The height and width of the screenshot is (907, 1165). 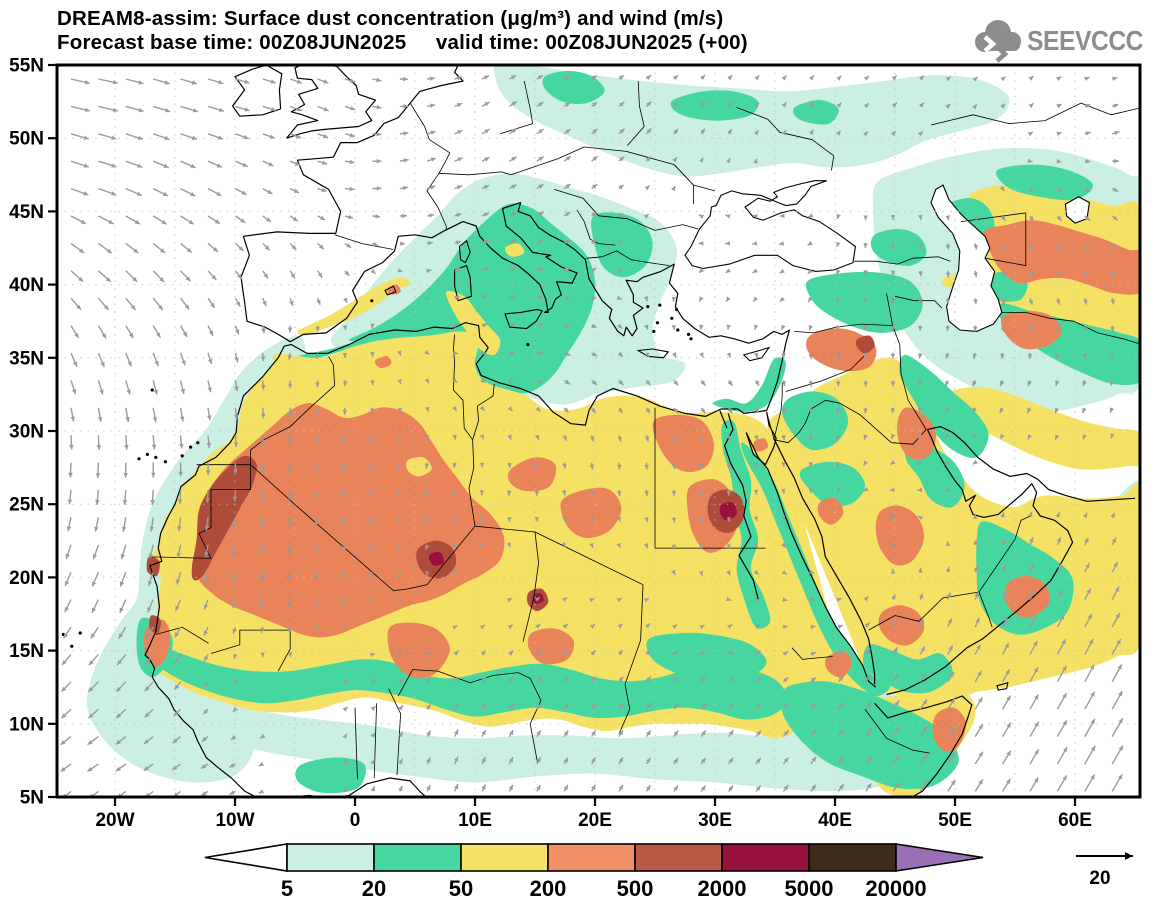 What do you see at coordinates (355, 820) in the screenshot?
I see `lon-tick-label: 0` at bounding box center [355, 820].